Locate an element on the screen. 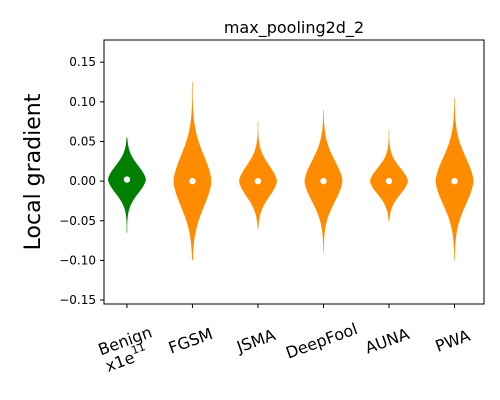 The image size is (500, 400). y-tick-label: 0.00 is located at coordinates (82, 181).